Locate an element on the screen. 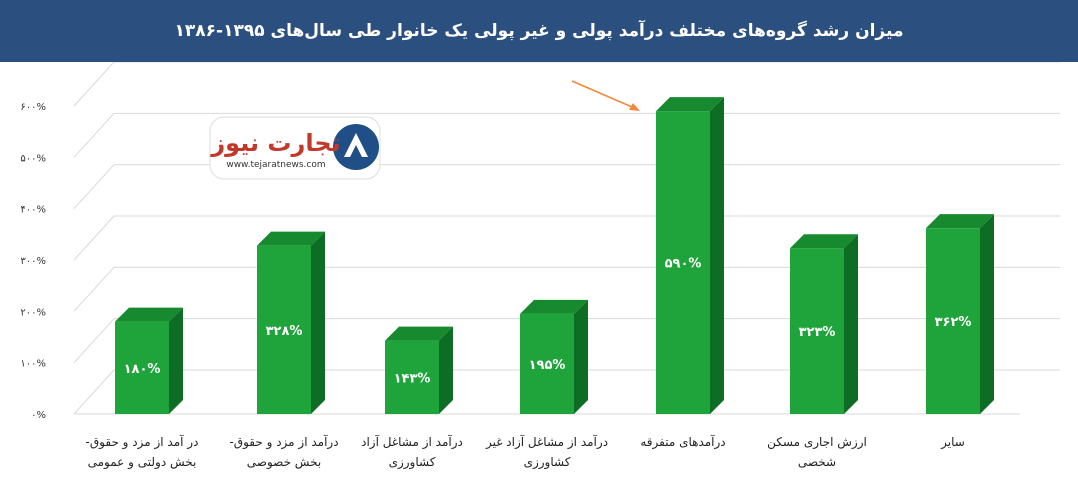 Image resolution: width=1078 pixels, height=477 pixels. bar-data-label: ۱۴۳% is located at coordinates (412, 378).